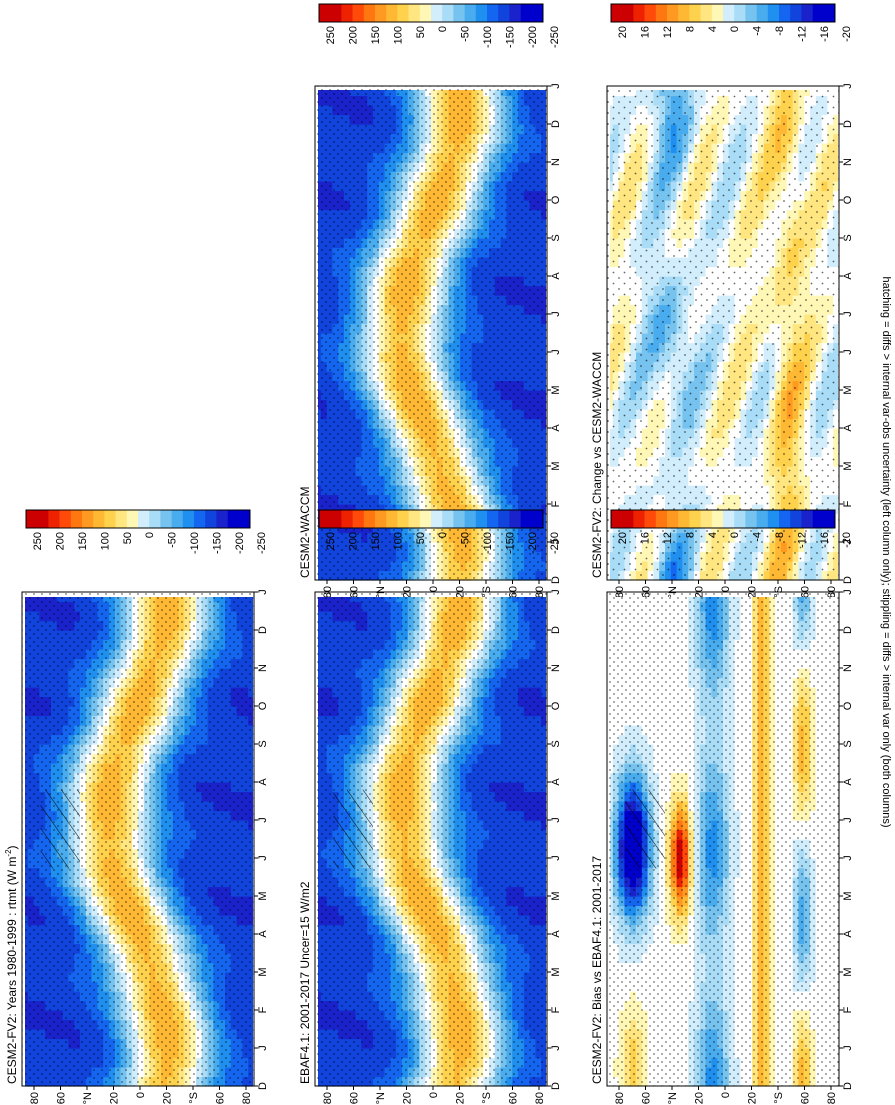 The height and width of the screenshot is (1105, 895). What do you see at coordinates (150, 535) in the screenshot?
I see `colorbar-label: 0` at bounding box center [150, 535].